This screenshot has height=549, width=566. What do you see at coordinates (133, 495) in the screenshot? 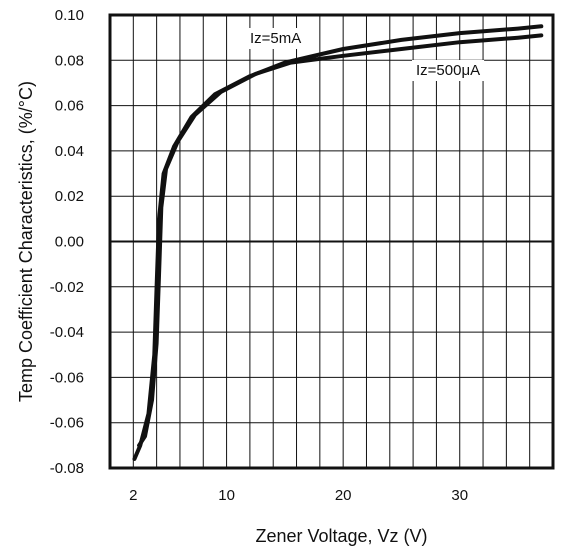
I see `x-tick-label: 2` at bounding box center [133, 495].